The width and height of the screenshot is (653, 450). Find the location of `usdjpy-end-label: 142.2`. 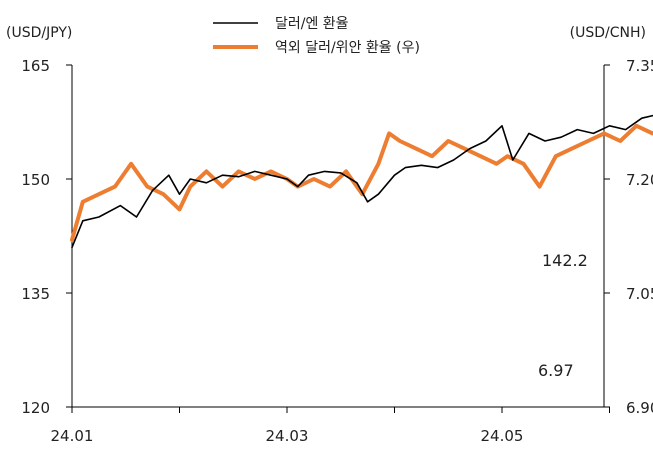

usdjpy-end-label: 142.2 is located at coordinates (565, 260).